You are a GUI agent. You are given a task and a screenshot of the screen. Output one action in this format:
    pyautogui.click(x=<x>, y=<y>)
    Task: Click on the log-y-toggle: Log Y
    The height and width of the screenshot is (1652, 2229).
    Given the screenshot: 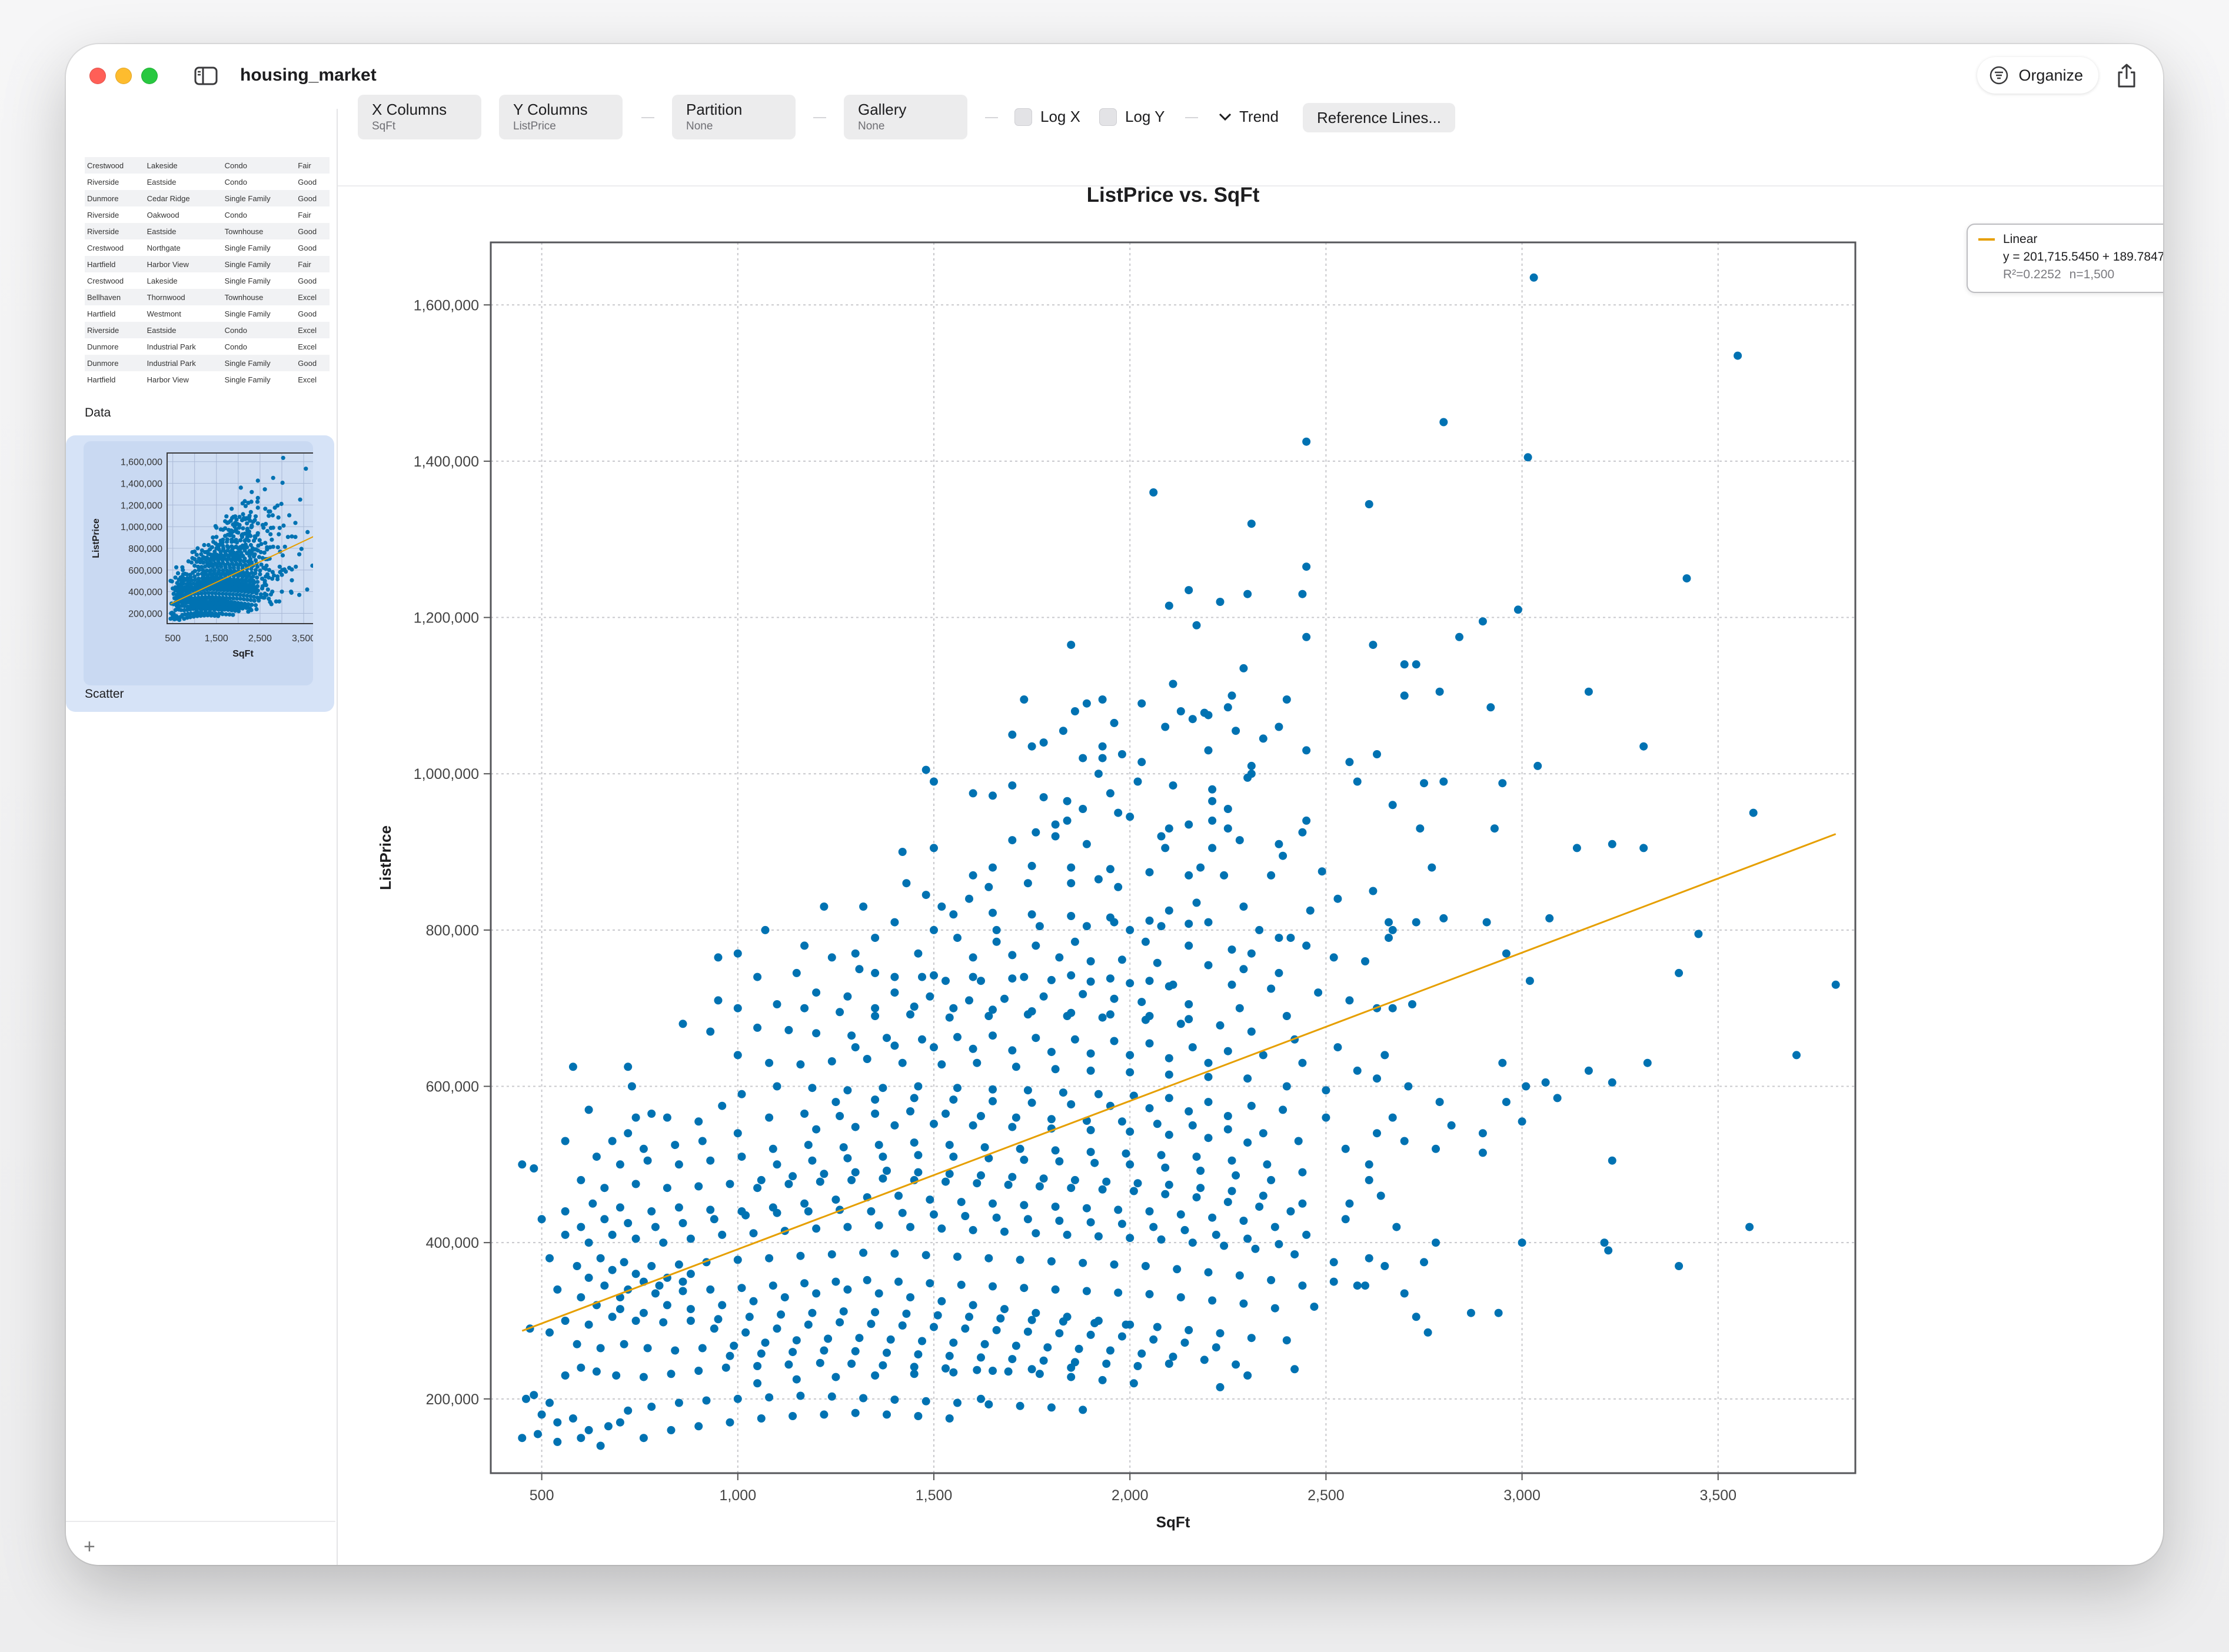 What is the action you would take?
    pyautogui.click(x=1132, y=117)
    